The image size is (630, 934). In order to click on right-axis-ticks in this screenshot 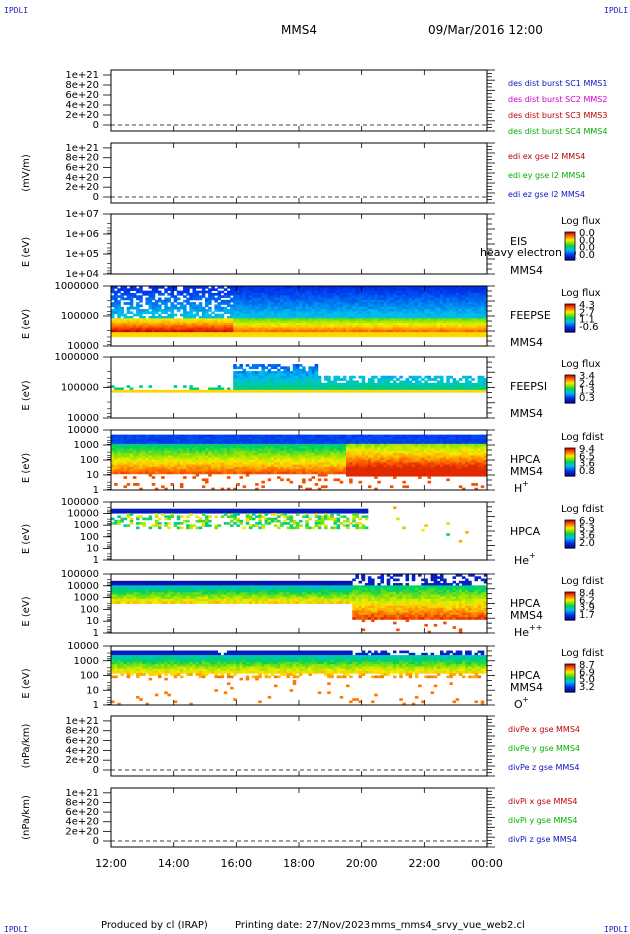, I will do `click(491, 316)`.